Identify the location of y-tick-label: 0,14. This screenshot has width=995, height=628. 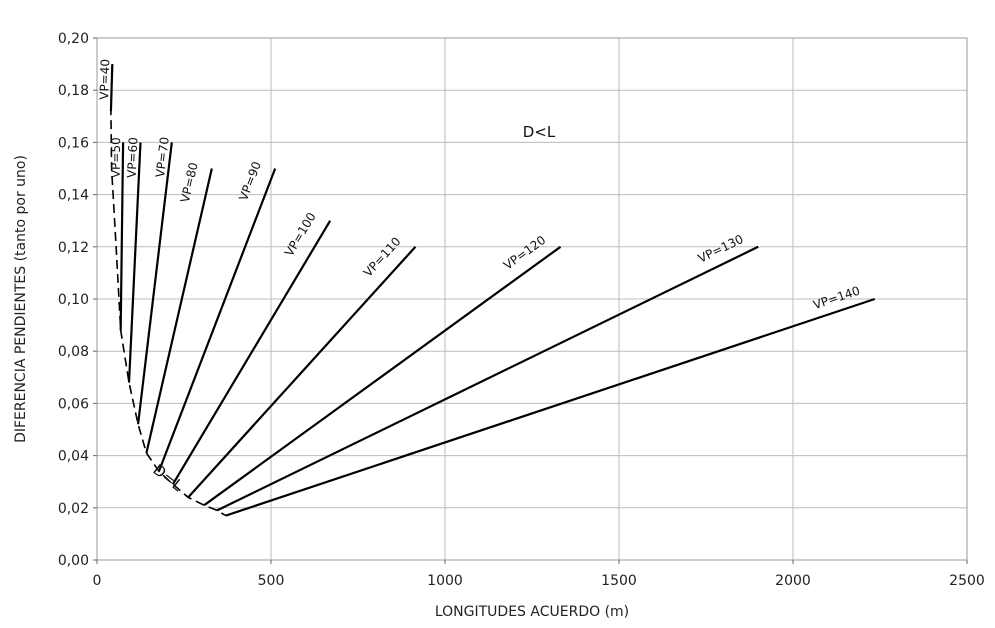
(73, 196).